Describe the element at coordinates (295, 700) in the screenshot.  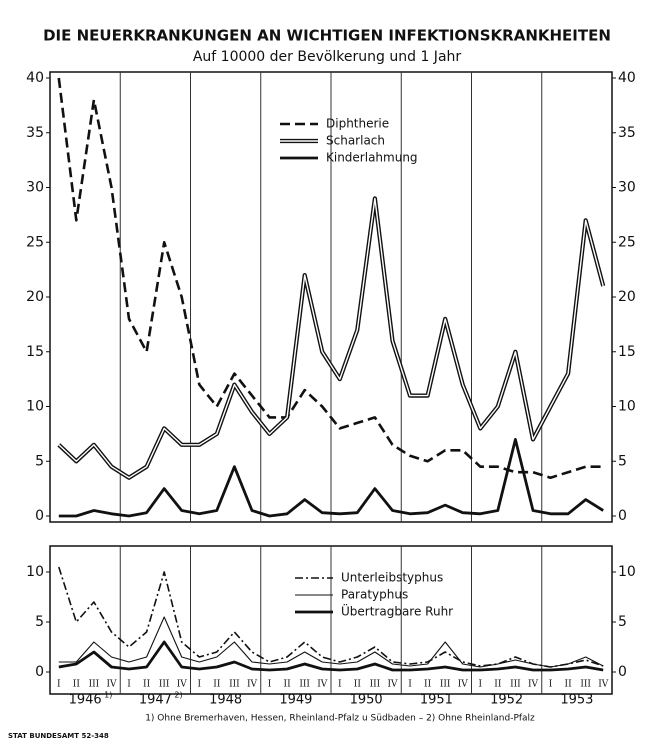
I see `x-group-label: 1949` at that location.